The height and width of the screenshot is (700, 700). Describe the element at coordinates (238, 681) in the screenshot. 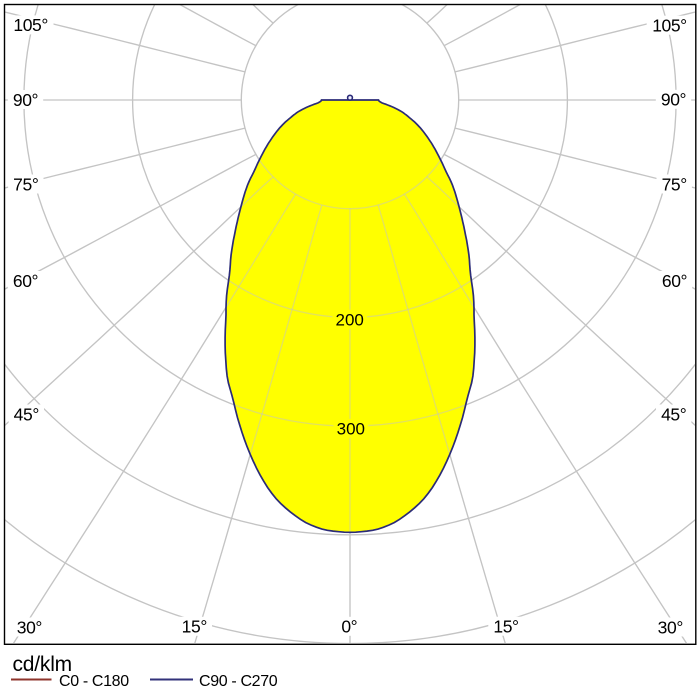

I see `svg-text: C90 - C270` at that location.